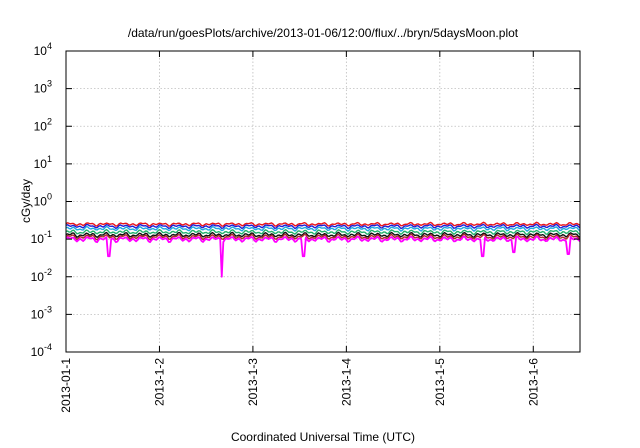 Image resolution: width=640 pixels, height=448 pixels. Describe the element at coordinates (41, 237) in the screenshot. I see `y-tick-label: 10⁻¹` at that location.